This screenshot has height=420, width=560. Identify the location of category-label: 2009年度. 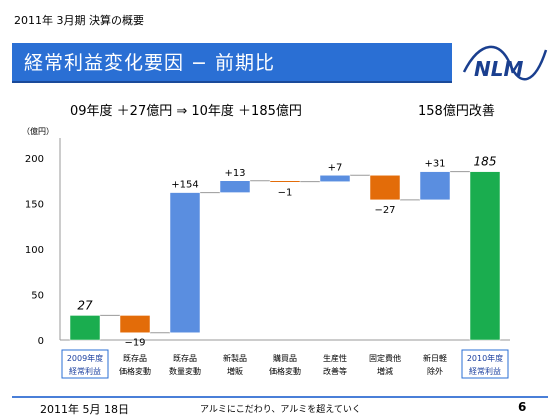
(85, 358).